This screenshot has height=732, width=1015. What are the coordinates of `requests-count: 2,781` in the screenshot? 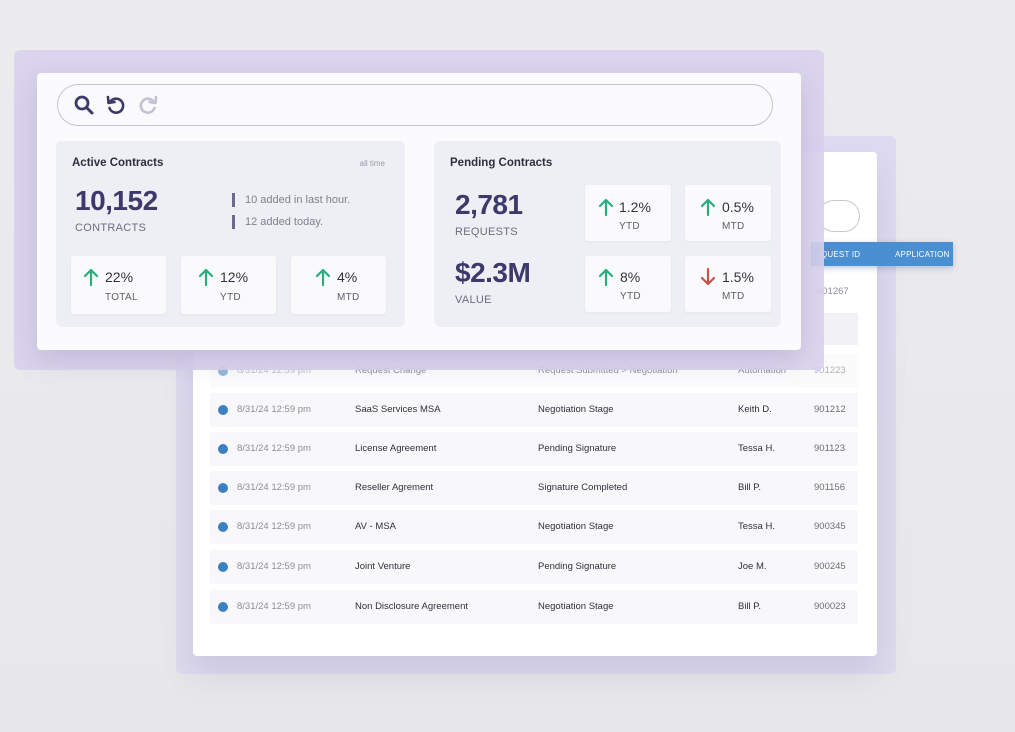 It's located at (489, 204).